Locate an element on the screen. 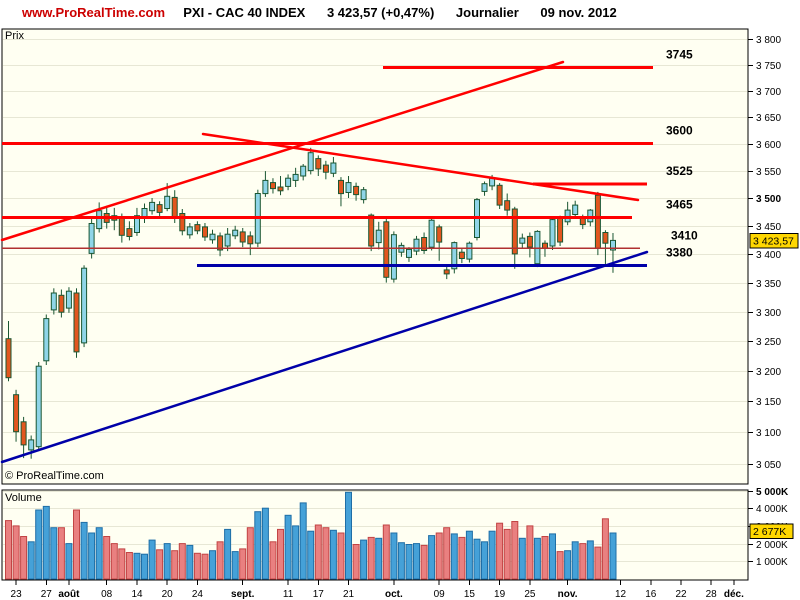 The width and height of the screenshot is (800, 600). last-volume-badge-box is located at coordinates (771, 531).